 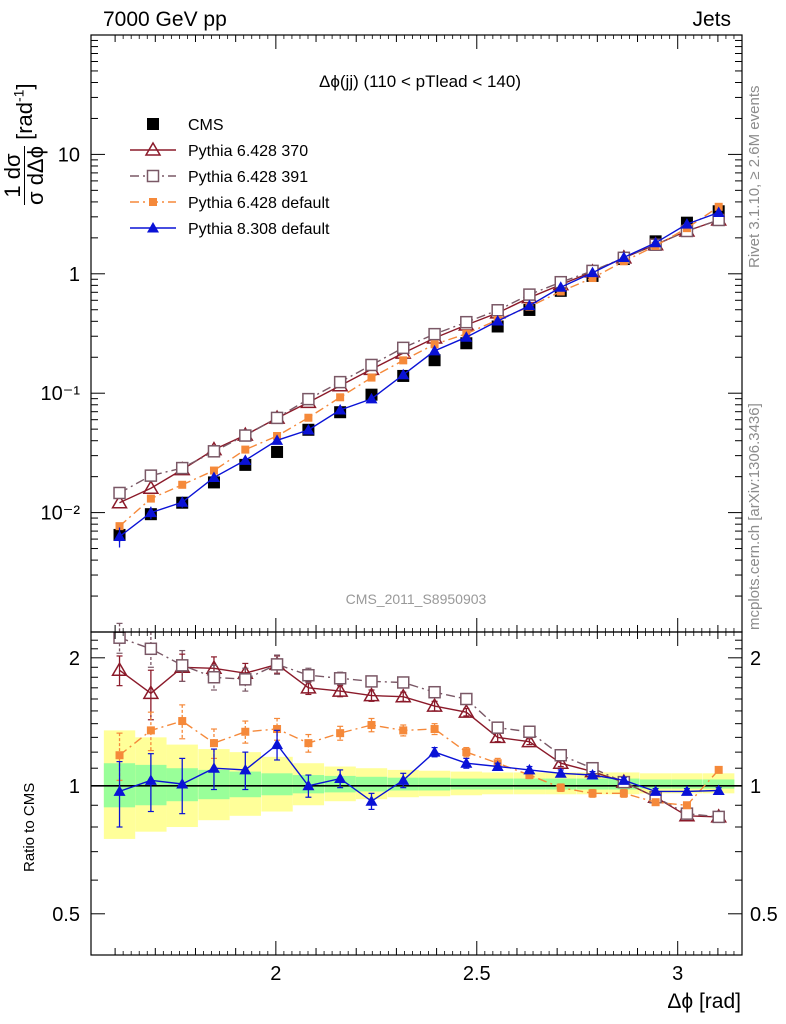 What do you see at coordinates (711, 19) in the screenshot?
I see `header-process-label: Jets` at bounding box center [711, 19].